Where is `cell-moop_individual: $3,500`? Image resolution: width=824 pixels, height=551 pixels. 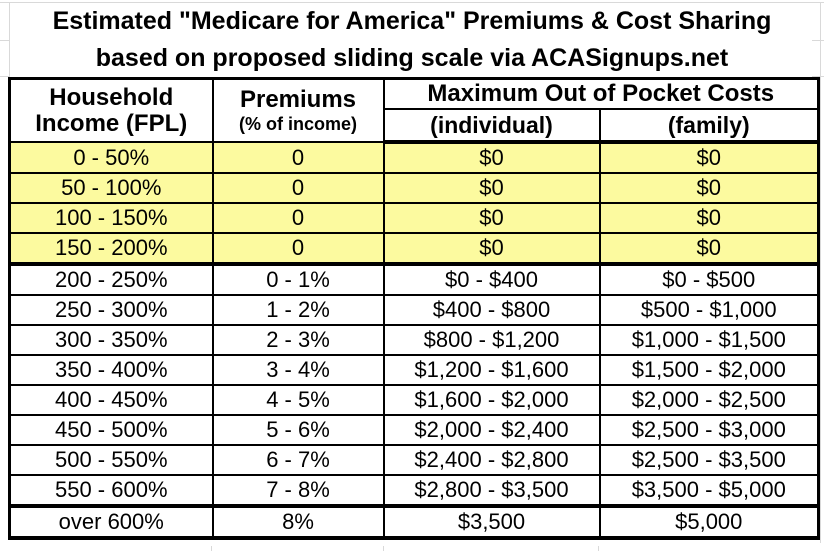
cell-moop_individual: $3,500 is located at coordinates (491, 521).